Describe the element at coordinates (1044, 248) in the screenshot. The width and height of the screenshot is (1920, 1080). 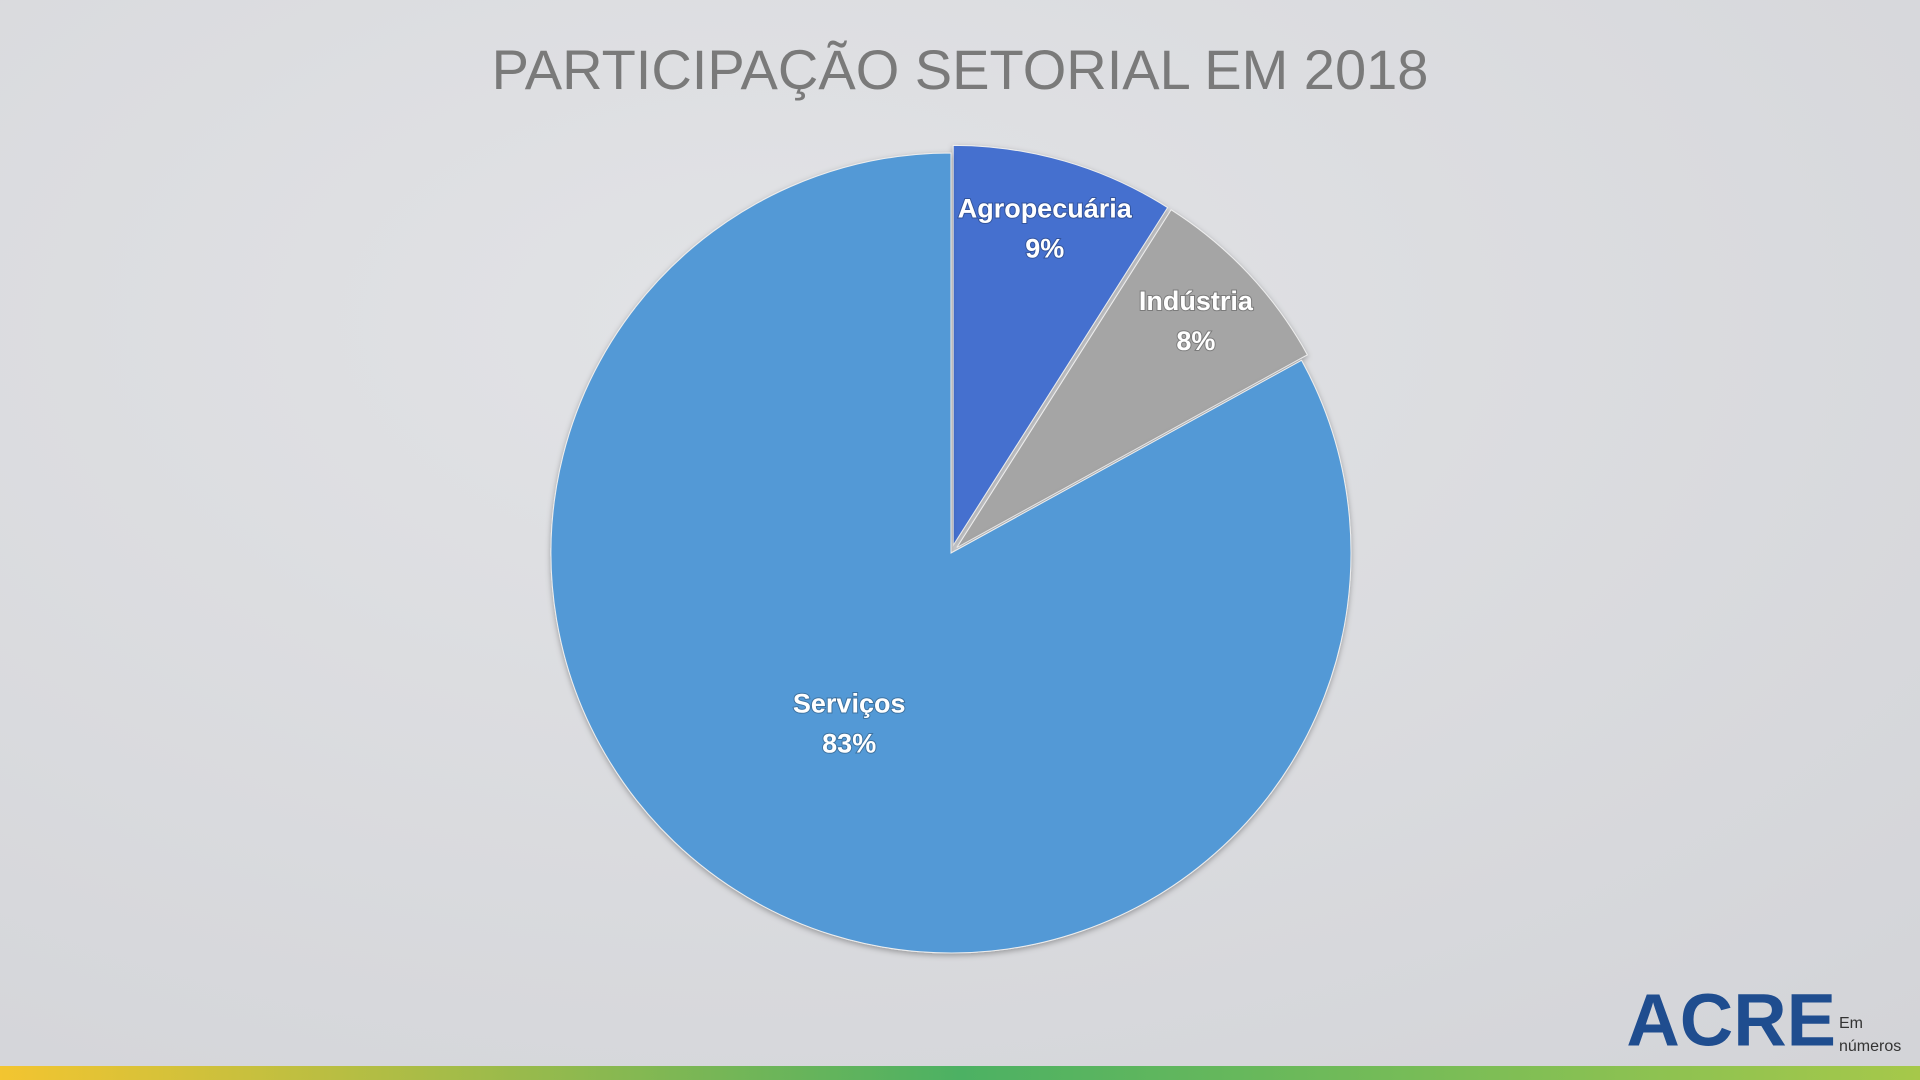
I see `slice-value-label: 9%` at that location.